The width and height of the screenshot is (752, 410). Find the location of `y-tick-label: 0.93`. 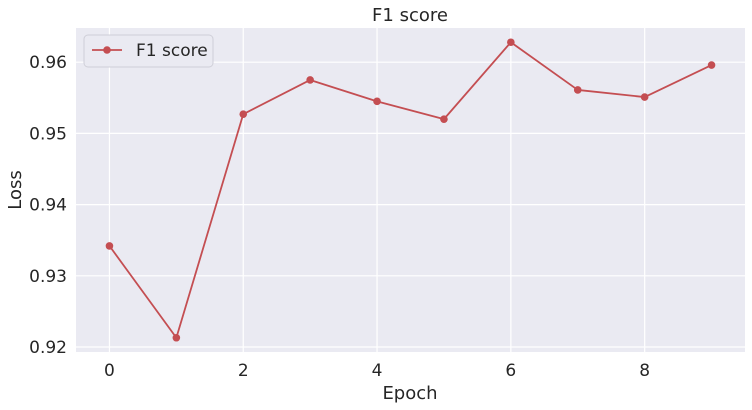

y-tick-label: 0.93 is located at coordinates (48, 277).